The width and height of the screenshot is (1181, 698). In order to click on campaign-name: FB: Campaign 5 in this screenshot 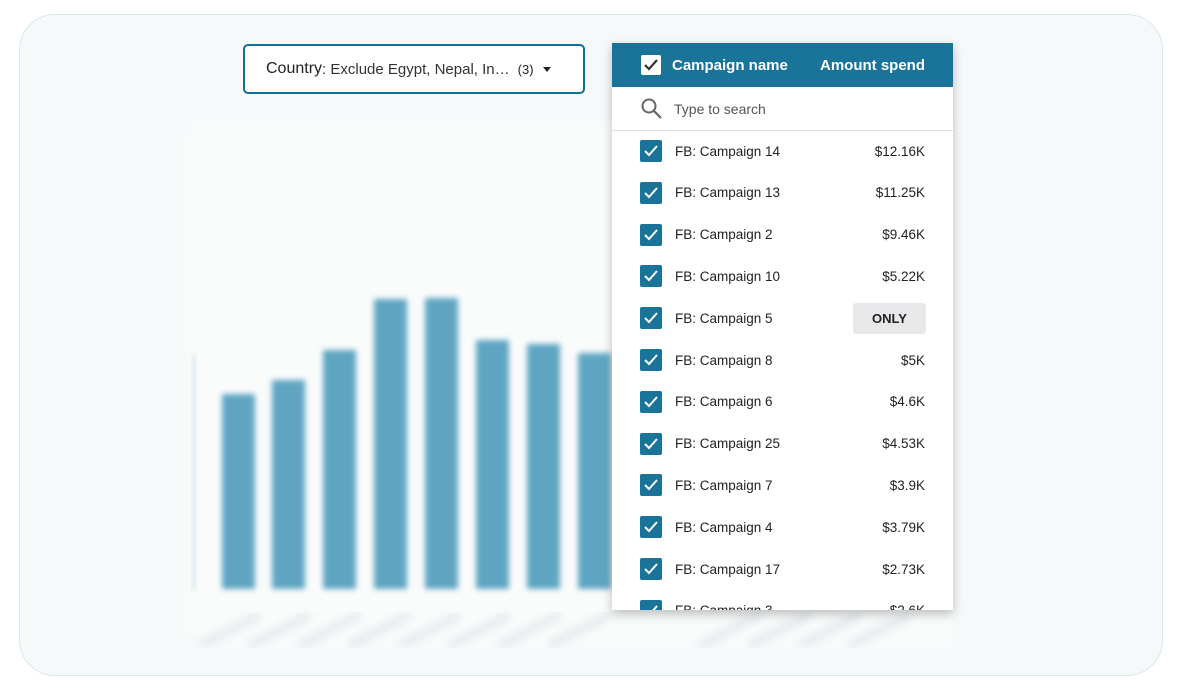, I will do `click(724, 318)`.